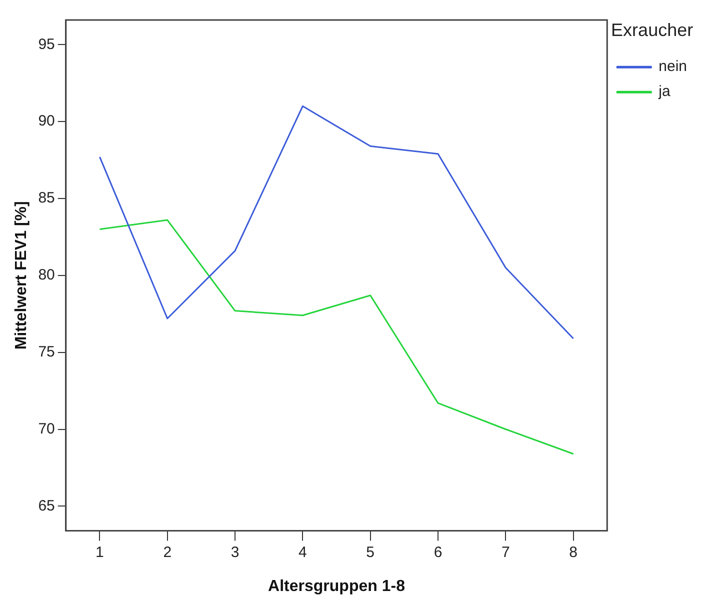 Image resolution: width=711 pixels, height=608 pixels. I want to click on x-tick-label: 1, so click(100, 552).